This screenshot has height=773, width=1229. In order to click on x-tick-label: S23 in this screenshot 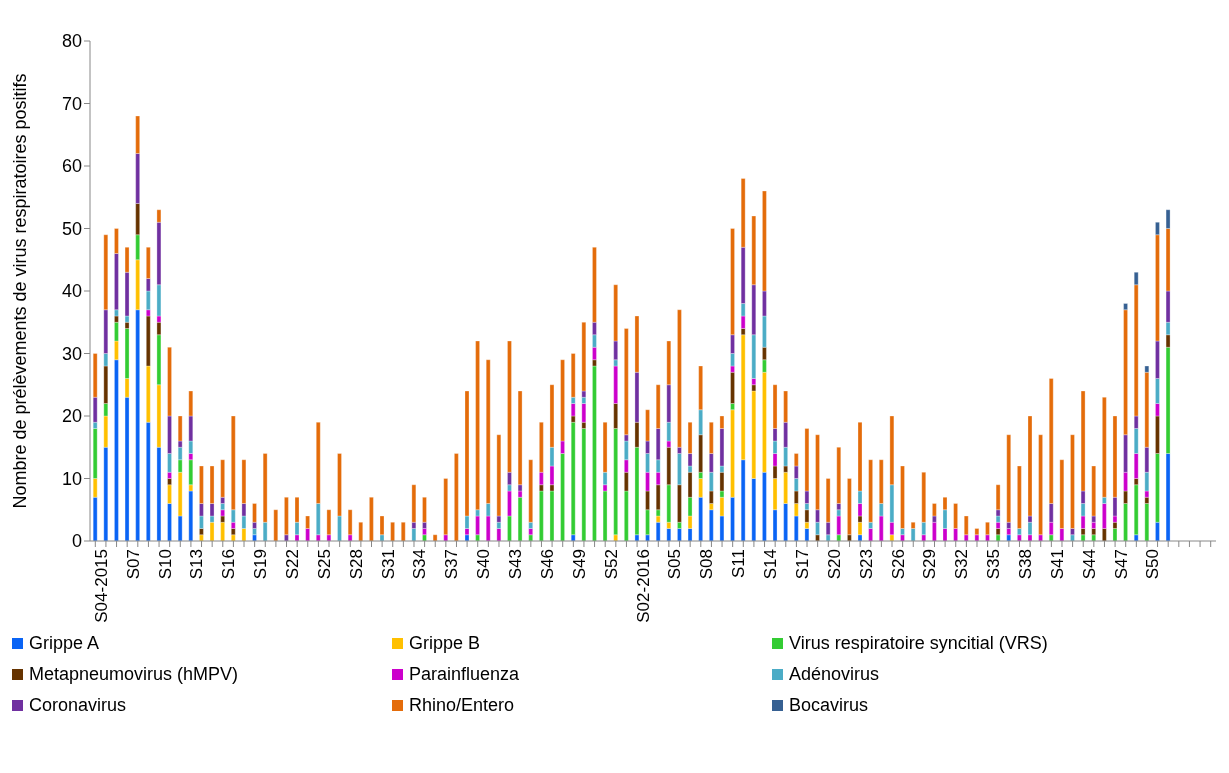, I will do `click(866, 564)`.